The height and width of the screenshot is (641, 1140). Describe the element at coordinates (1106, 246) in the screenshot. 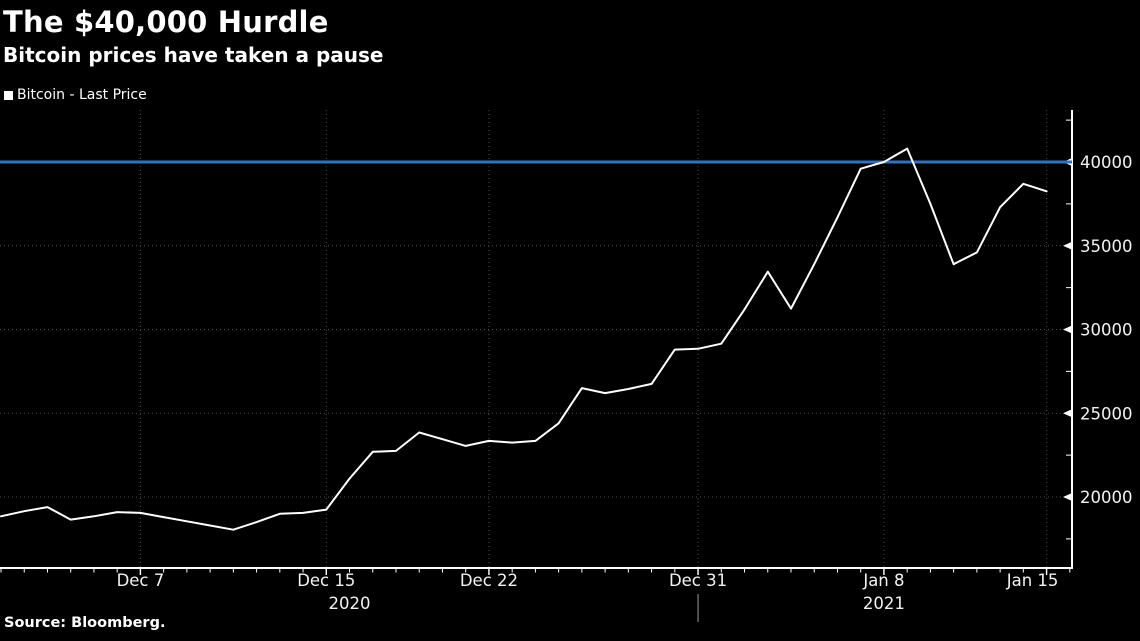

I see `y-tick-label: 35000` at that location.